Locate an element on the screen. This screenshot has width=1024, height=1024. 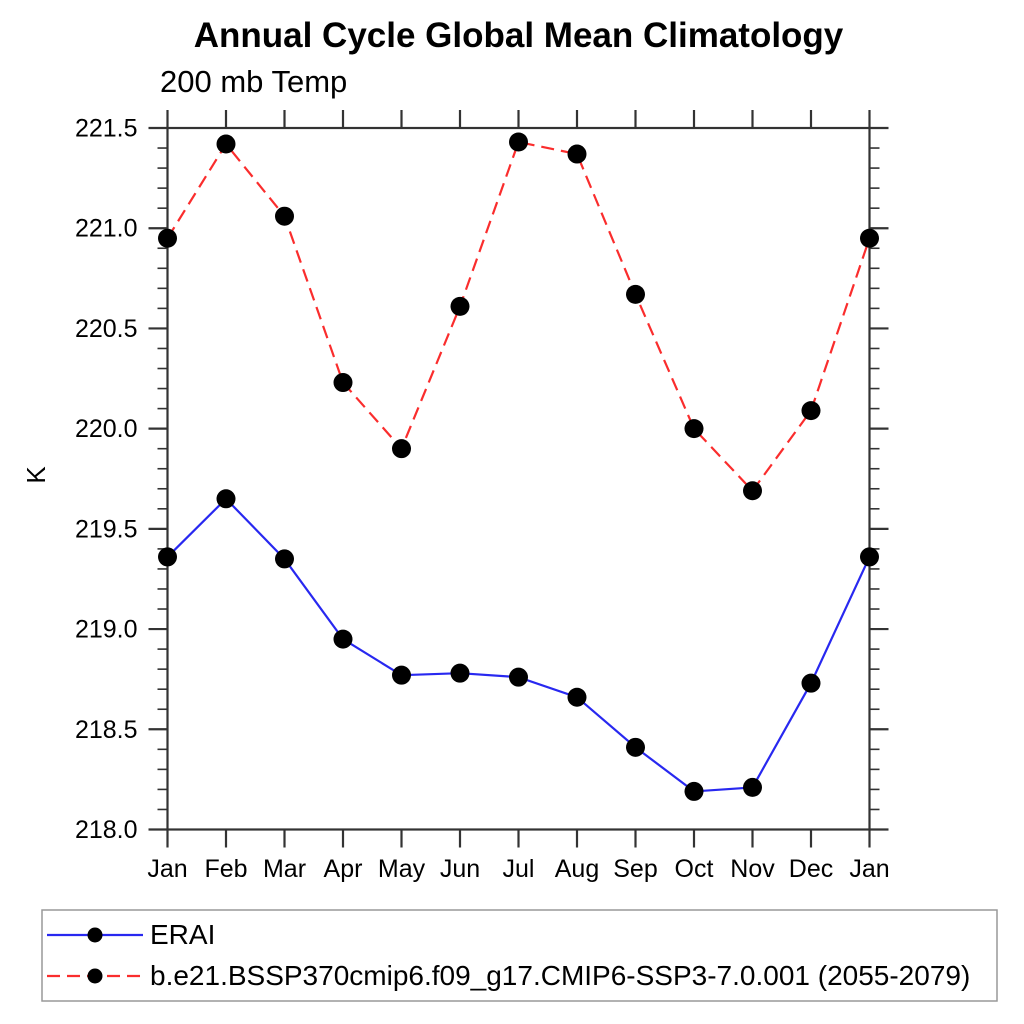
x-tick-label: Oct is located at coordinates (694, 869).